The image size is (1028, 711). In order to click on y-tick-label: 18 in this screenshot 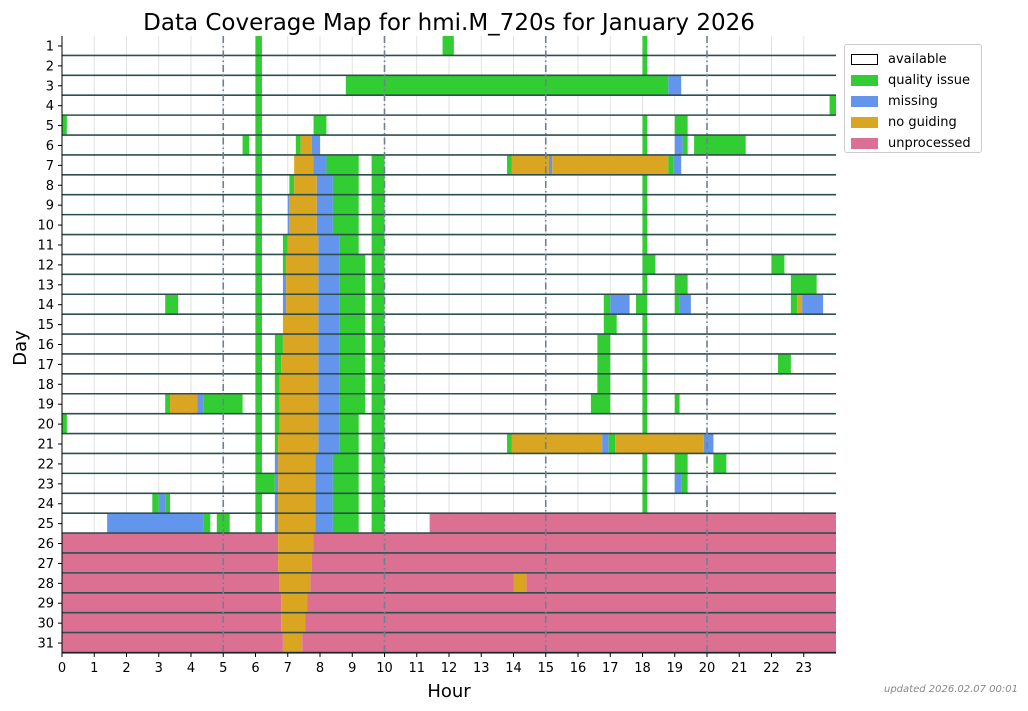, I will do `click(45, 385)`.